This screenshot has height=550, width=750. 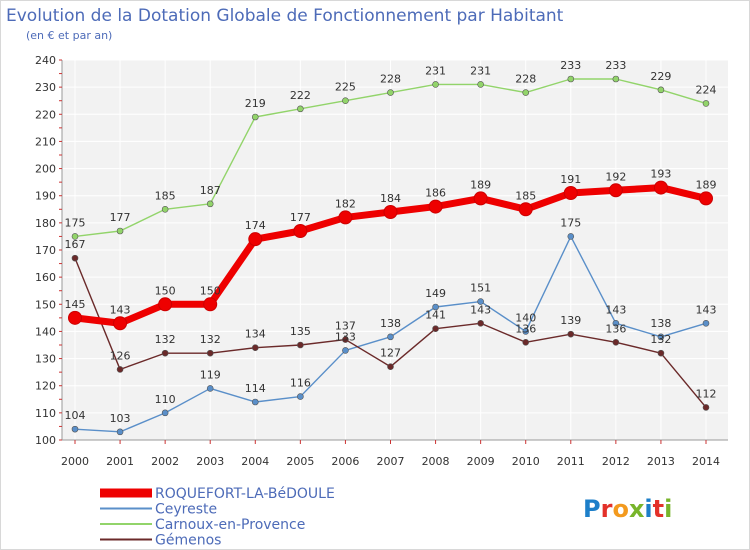 What do you see at coordinates (391, 461) in the screenshot?
I see `x-tick-label: 2007` at bounding box center [391, 461].